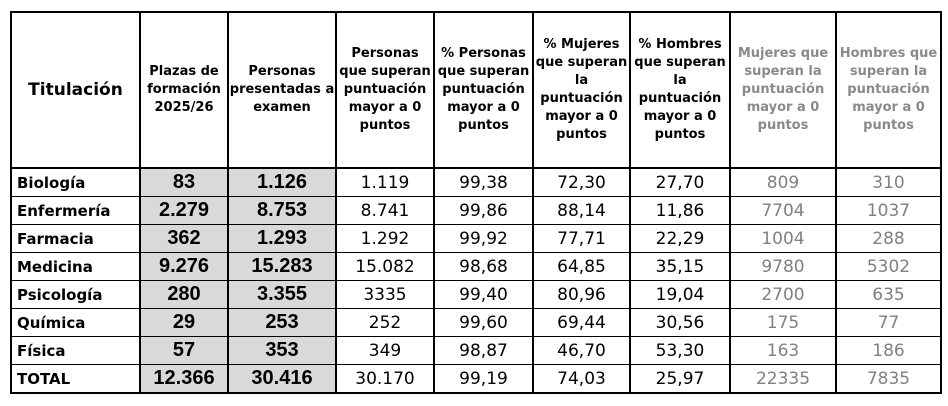 This screenshot has width=948, height=406. Describe the element at coordinates (581, 182) in the screenshot. I see `cell-pct-mujeres: 72,30` at that location.